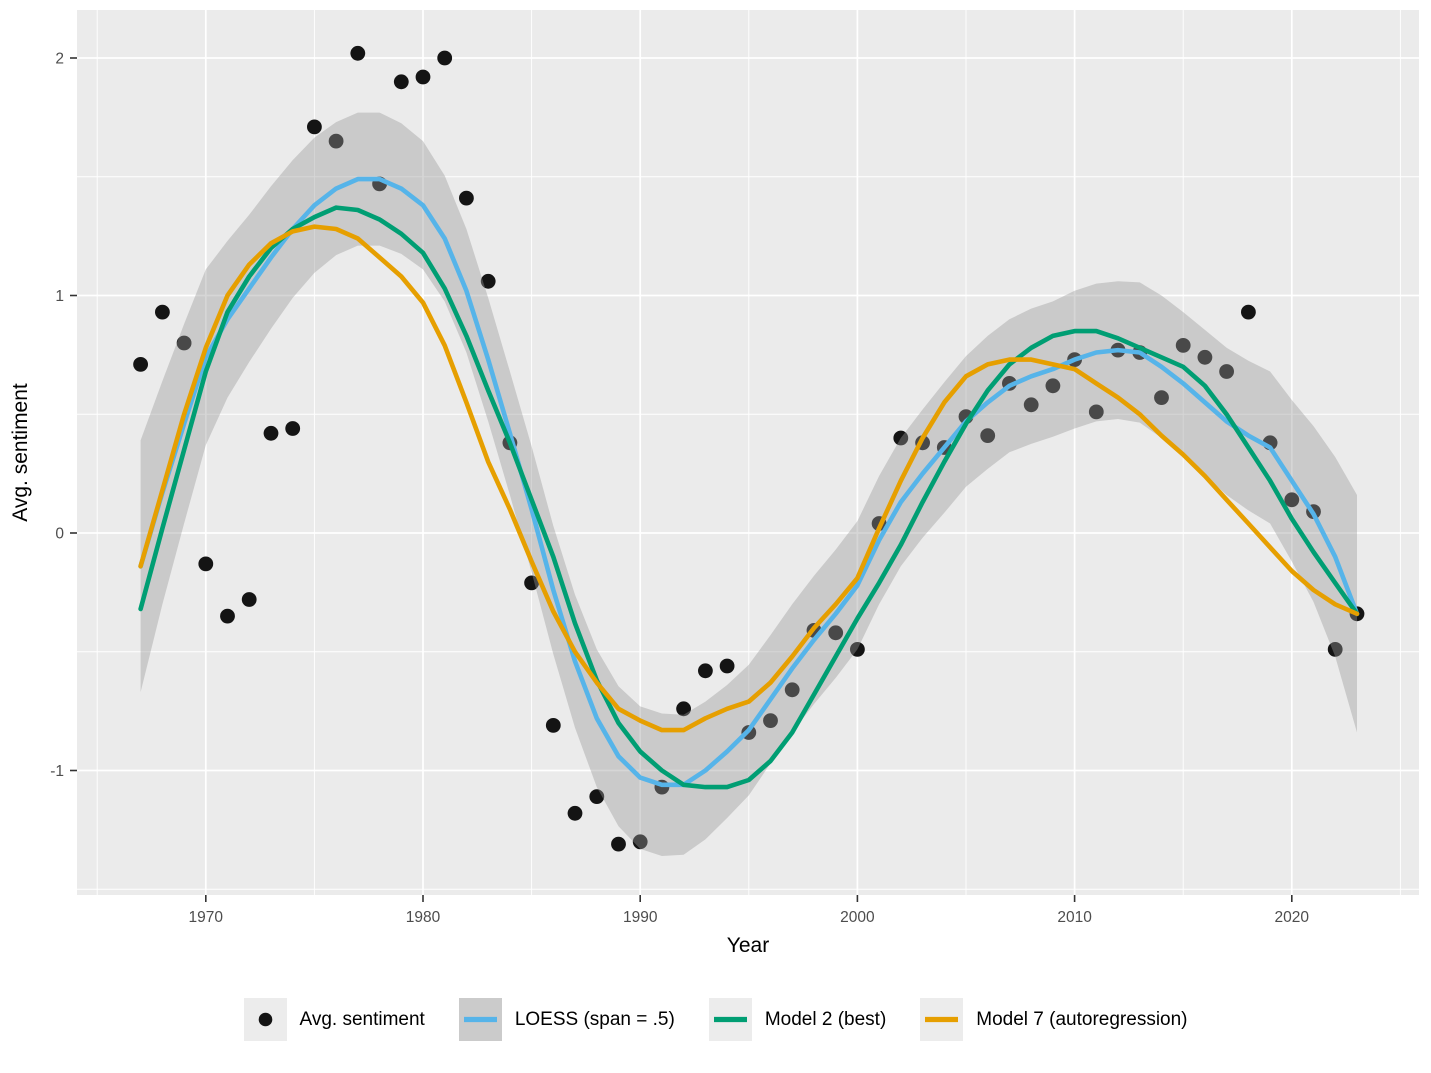 This screenshot has width=1431, height=1073. What do you see at coordinates (1292, 917) in the screenshot?
I see `x-tick-label: 2020` at bounding box center [1292, 917].